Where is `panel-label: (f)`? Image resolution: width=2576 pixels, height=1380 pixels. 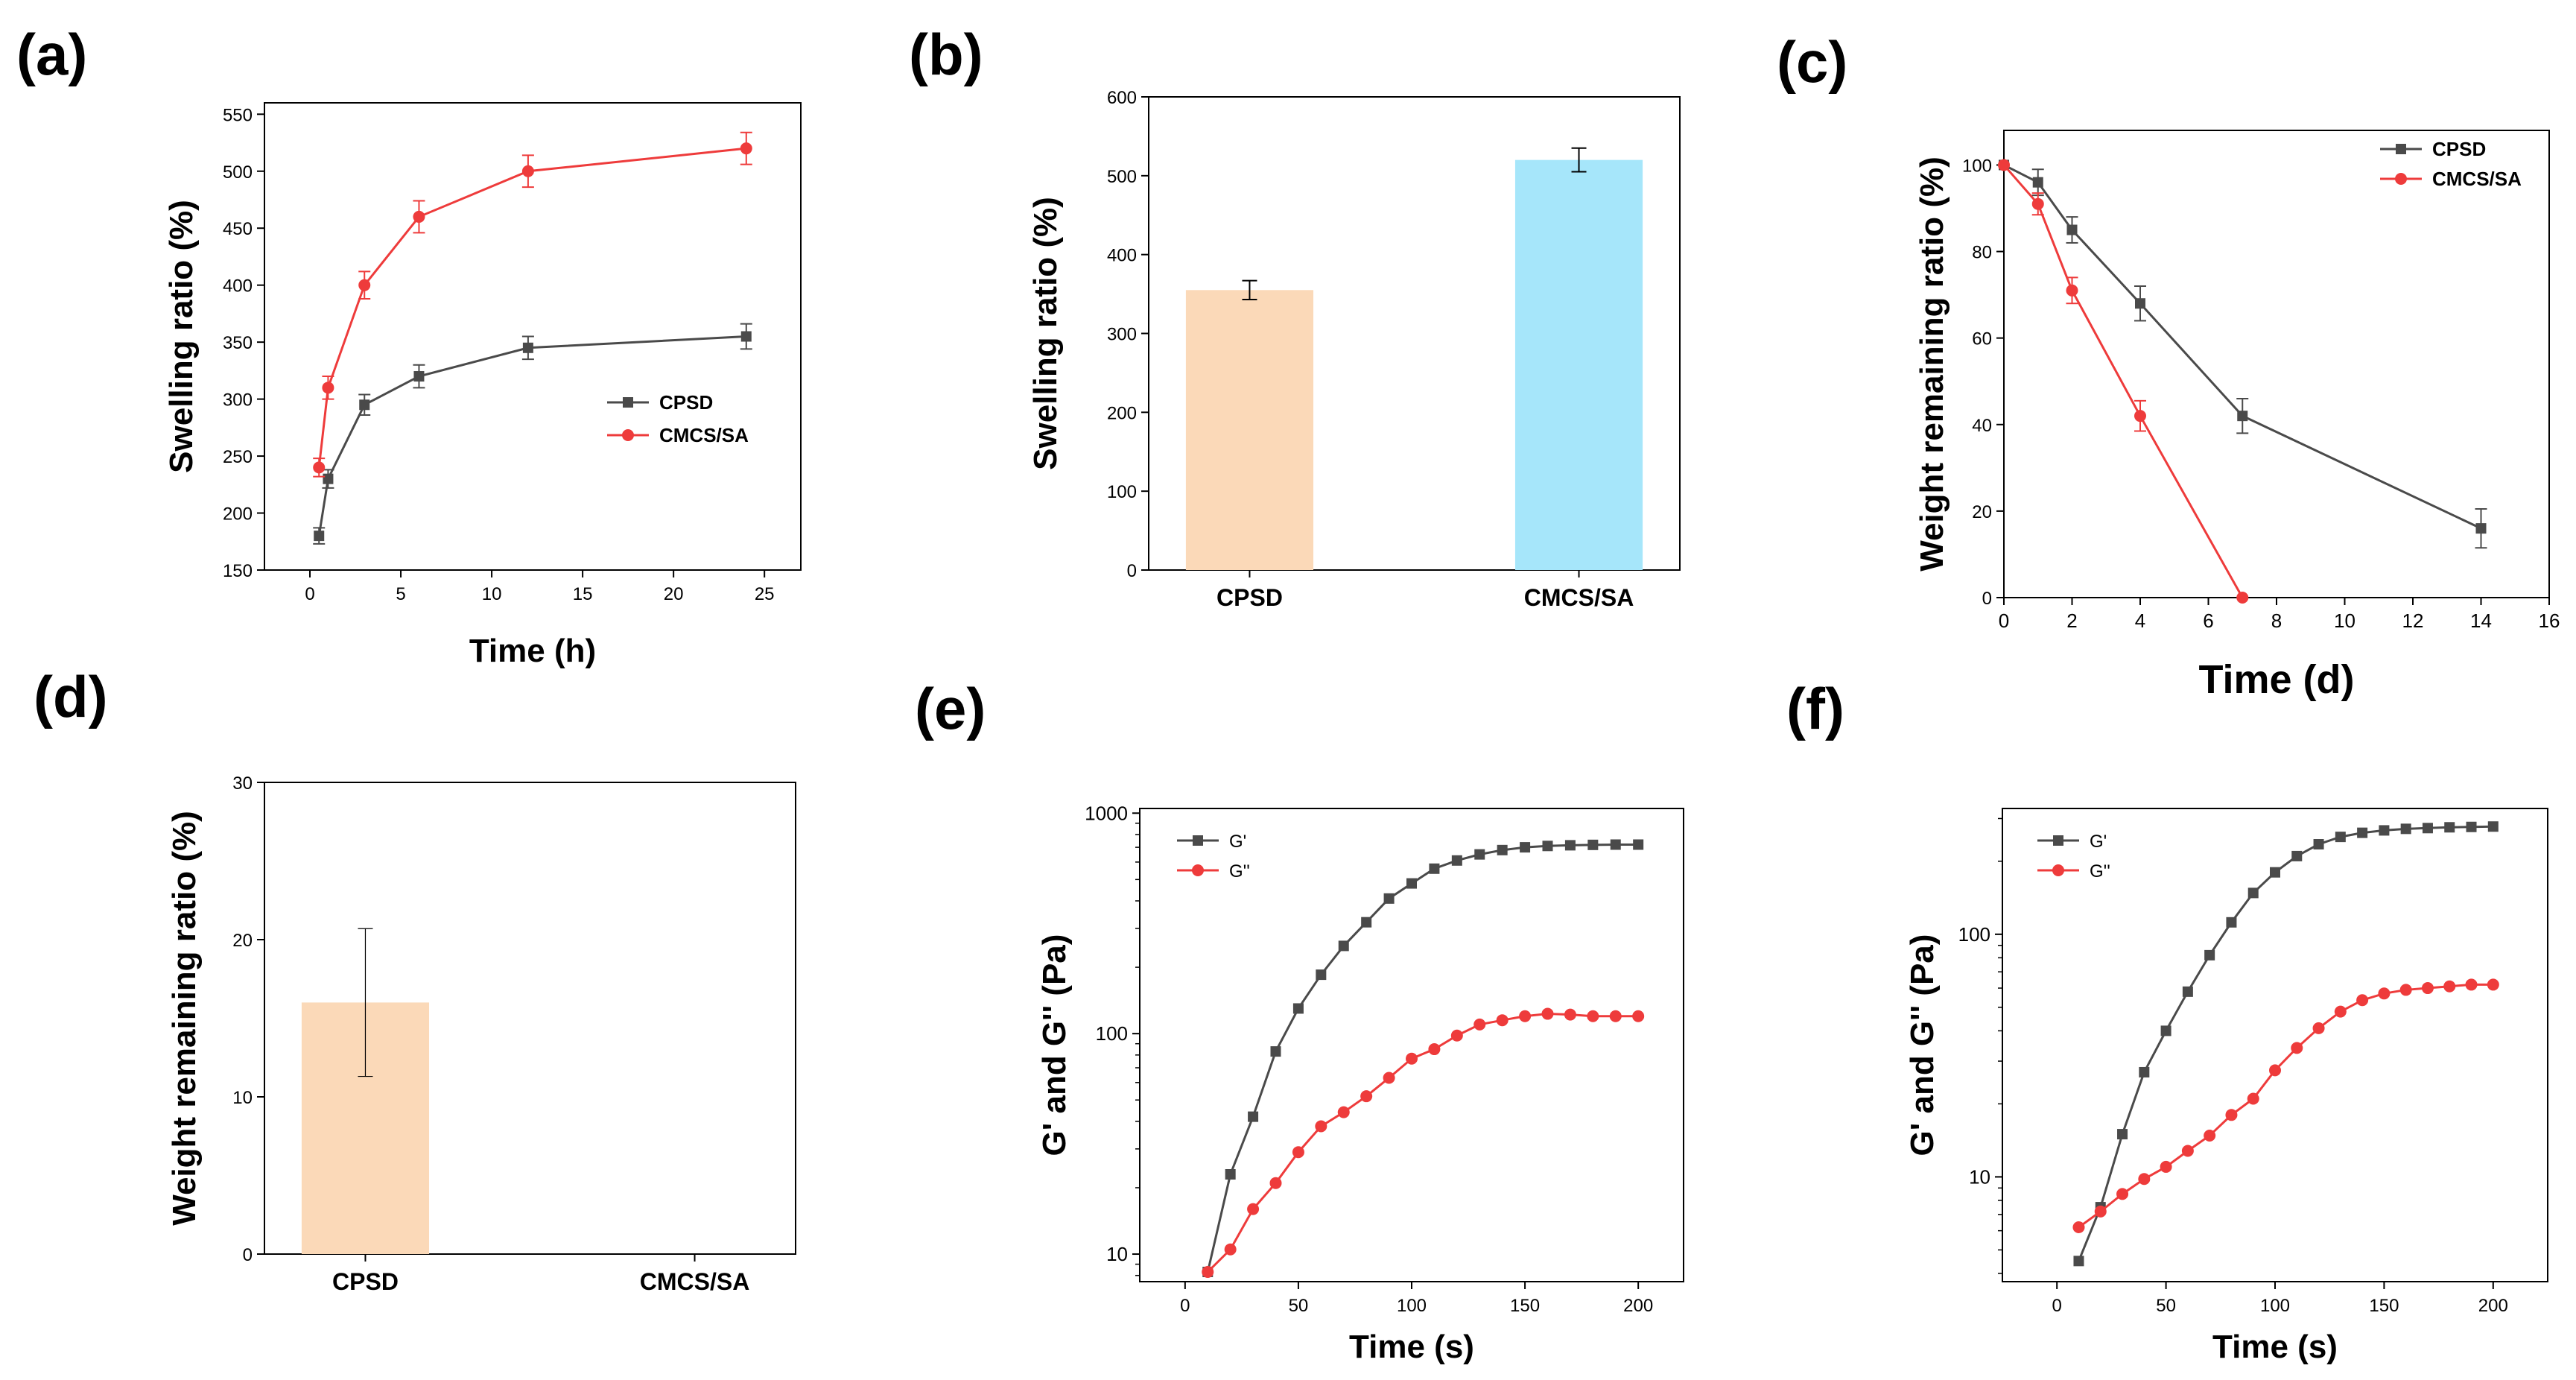 panel-label: (f) is located at coordinates (1815, 709).